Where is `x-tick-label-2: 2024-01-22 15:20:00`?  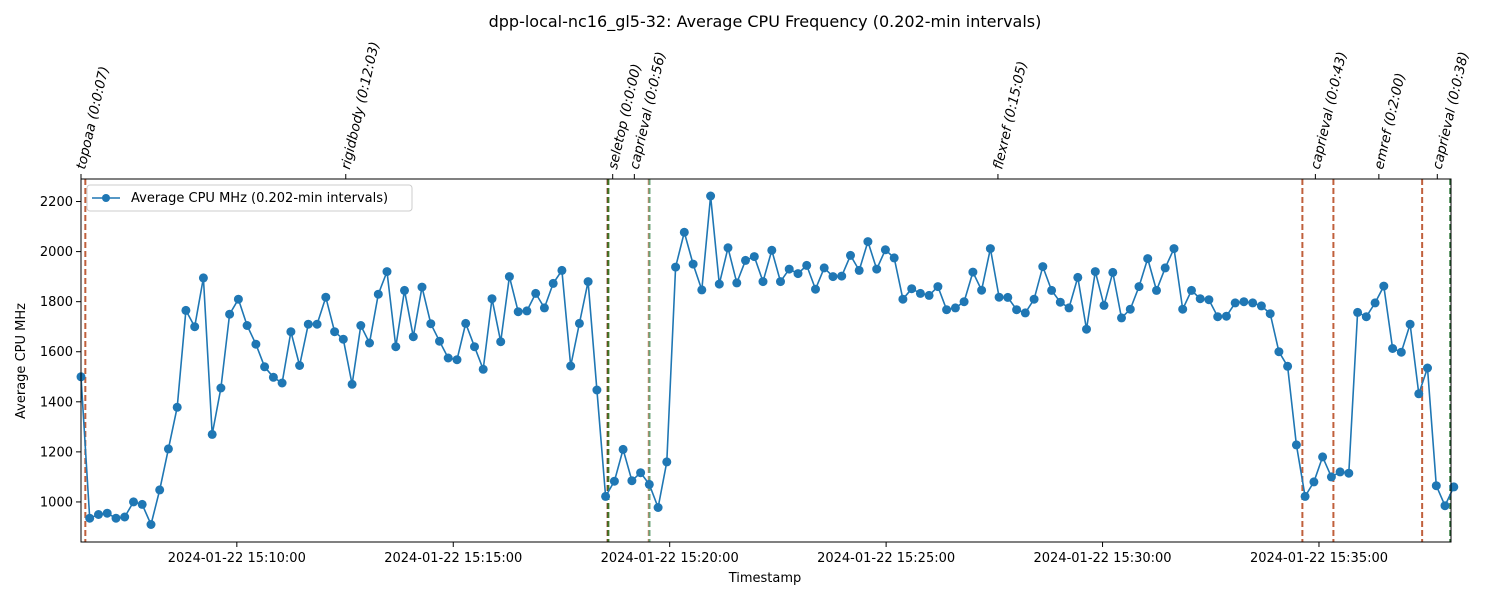
x-tick-label-2: 2024-01-22 15:20:00 is located at coordinates (670, 558).